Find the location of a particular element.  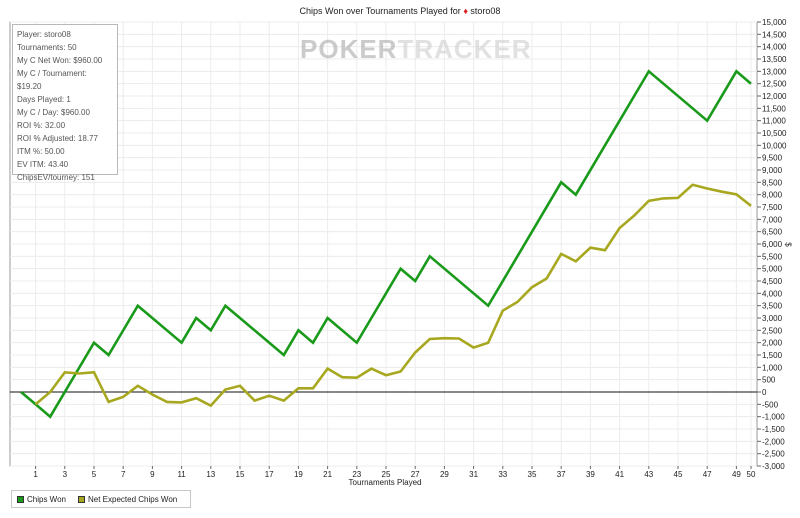

y-tick-label: 14,500 is located at coordinates (774, 34).